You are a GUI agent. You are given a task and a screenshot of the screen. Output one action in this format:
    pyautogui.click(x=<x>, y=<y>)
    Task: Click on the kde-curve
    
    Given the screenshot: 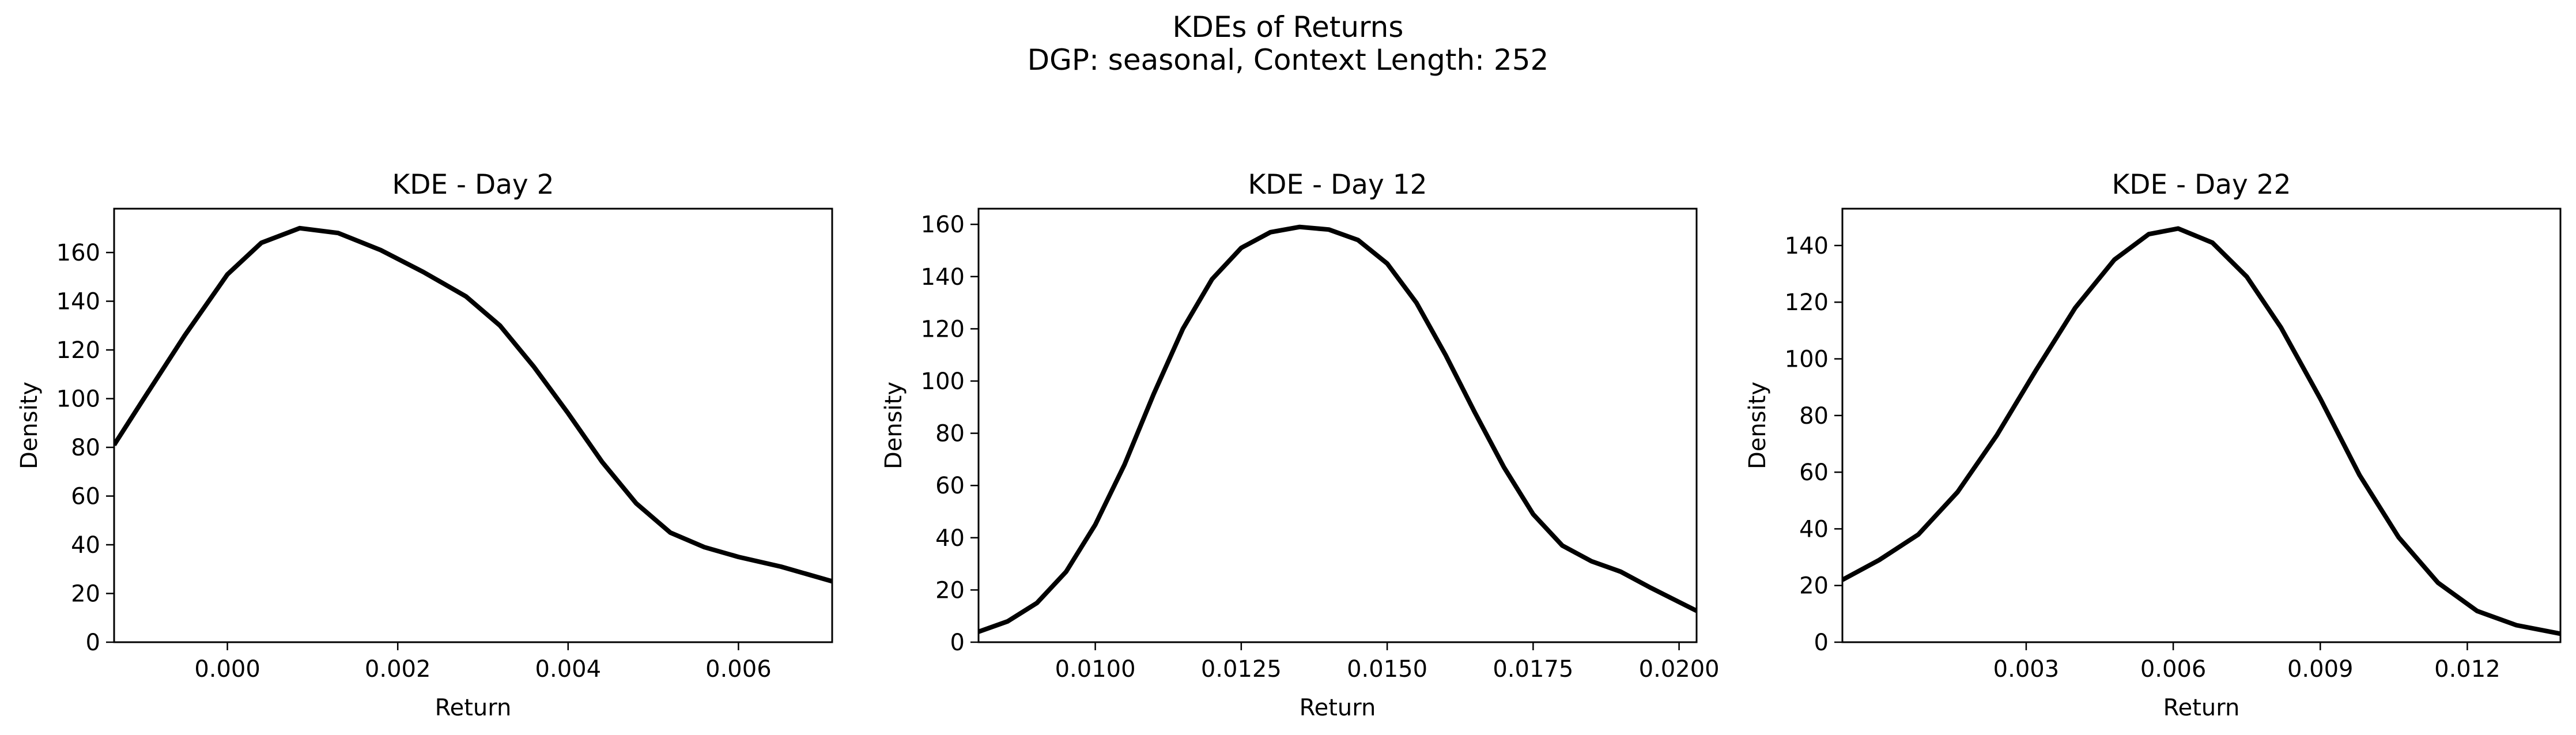 What is the action you would take?
    pyautogui.click(x=473, y=404)
    